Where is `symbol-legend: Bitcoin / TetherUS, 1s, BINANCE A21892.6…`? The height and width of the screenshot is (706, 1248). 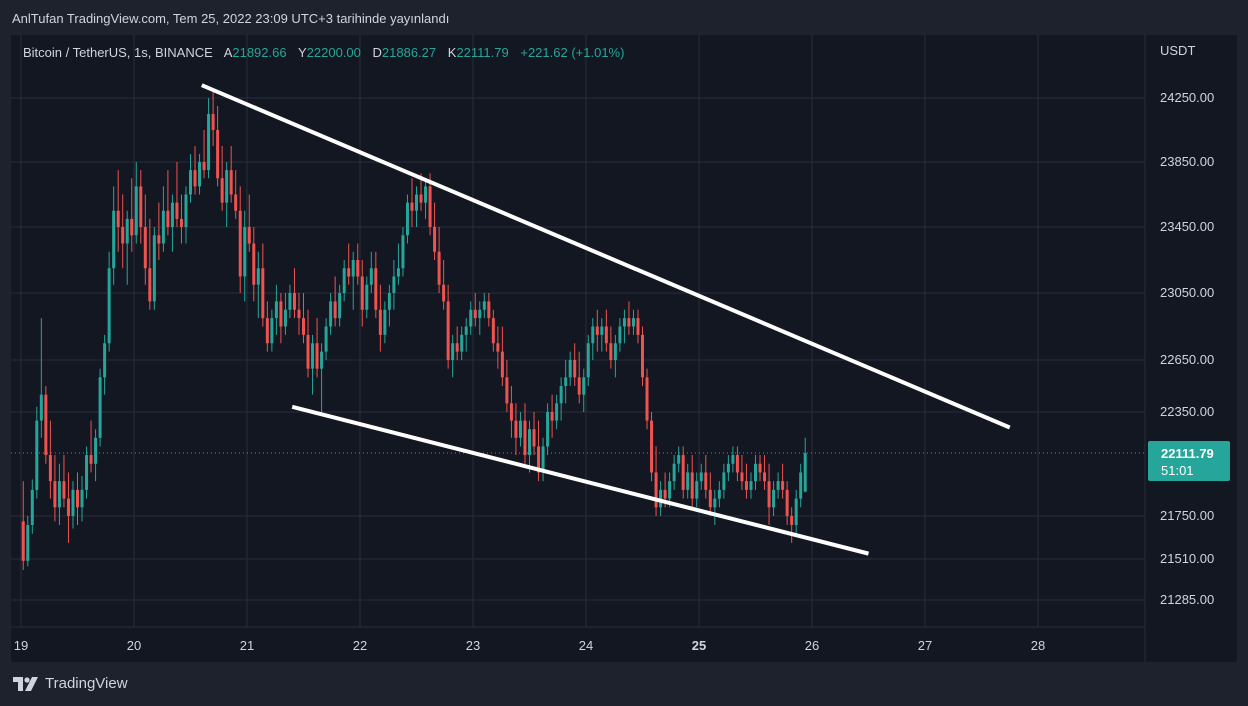 symbol-legend: Bitcoin / TetherUS, 1s, BINANCE A21892.6… is located at coordinates (323, 52).